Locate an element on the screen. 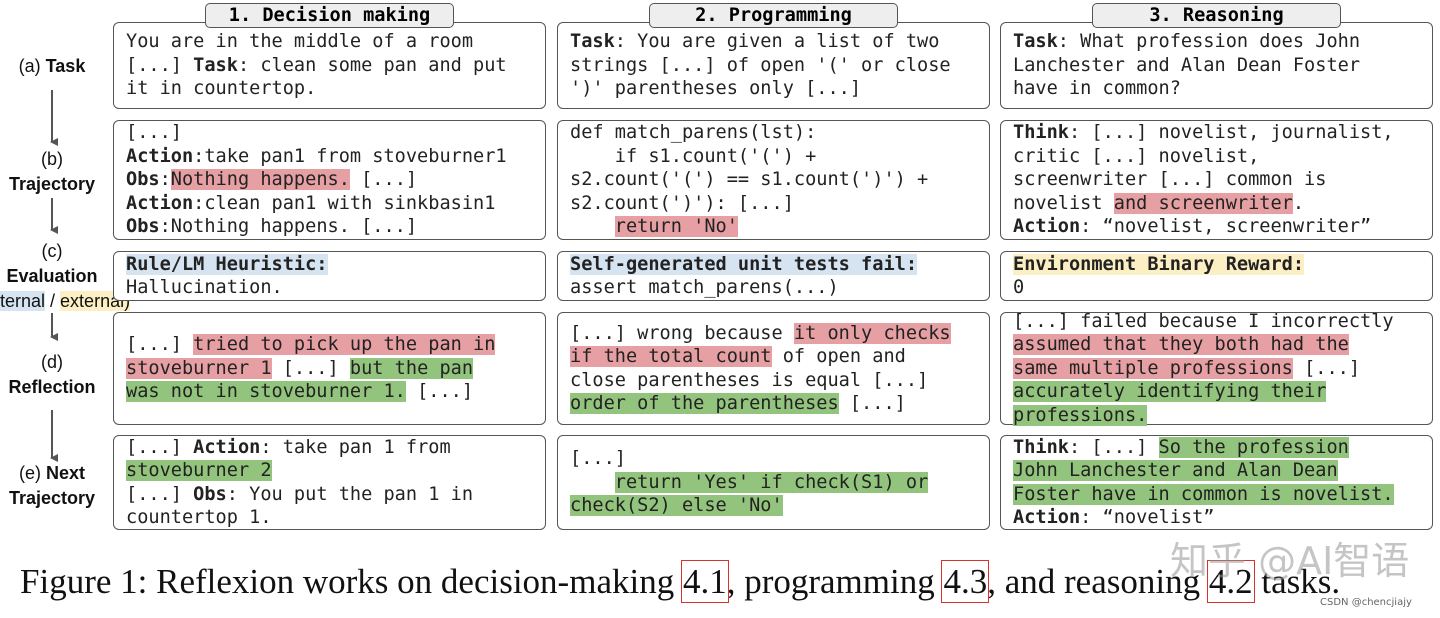  text-segment: Next is located at coordinates (65, 473).